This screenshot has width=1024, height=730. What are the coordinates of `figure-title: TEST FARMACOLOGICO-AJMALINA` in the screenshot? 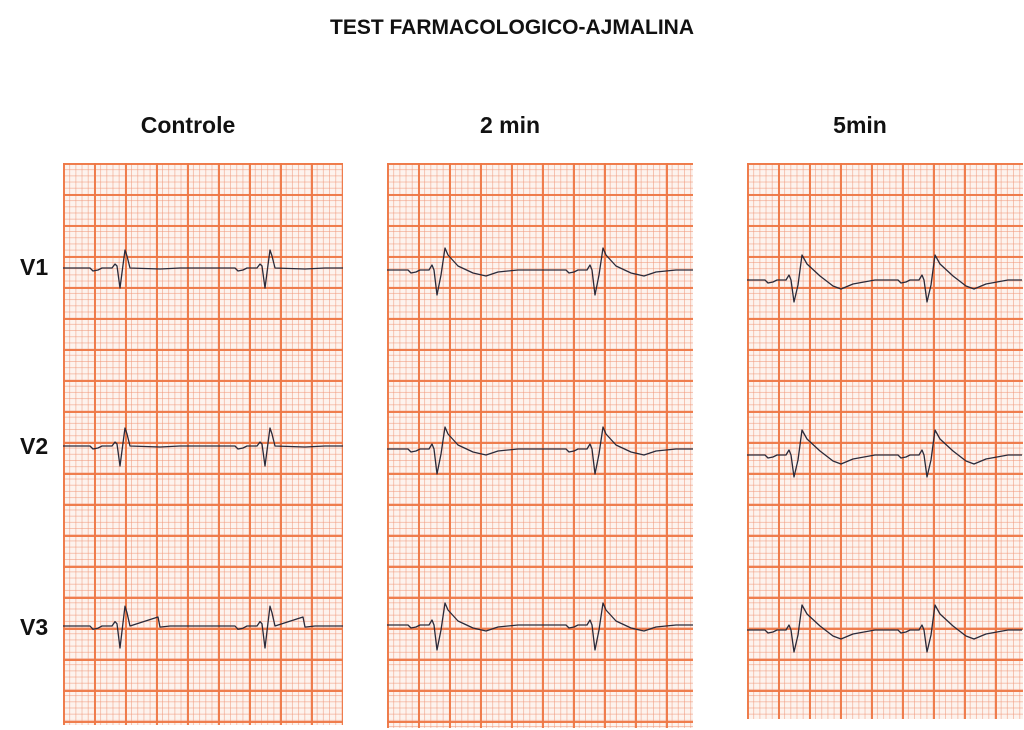 It's located at (512, 27).